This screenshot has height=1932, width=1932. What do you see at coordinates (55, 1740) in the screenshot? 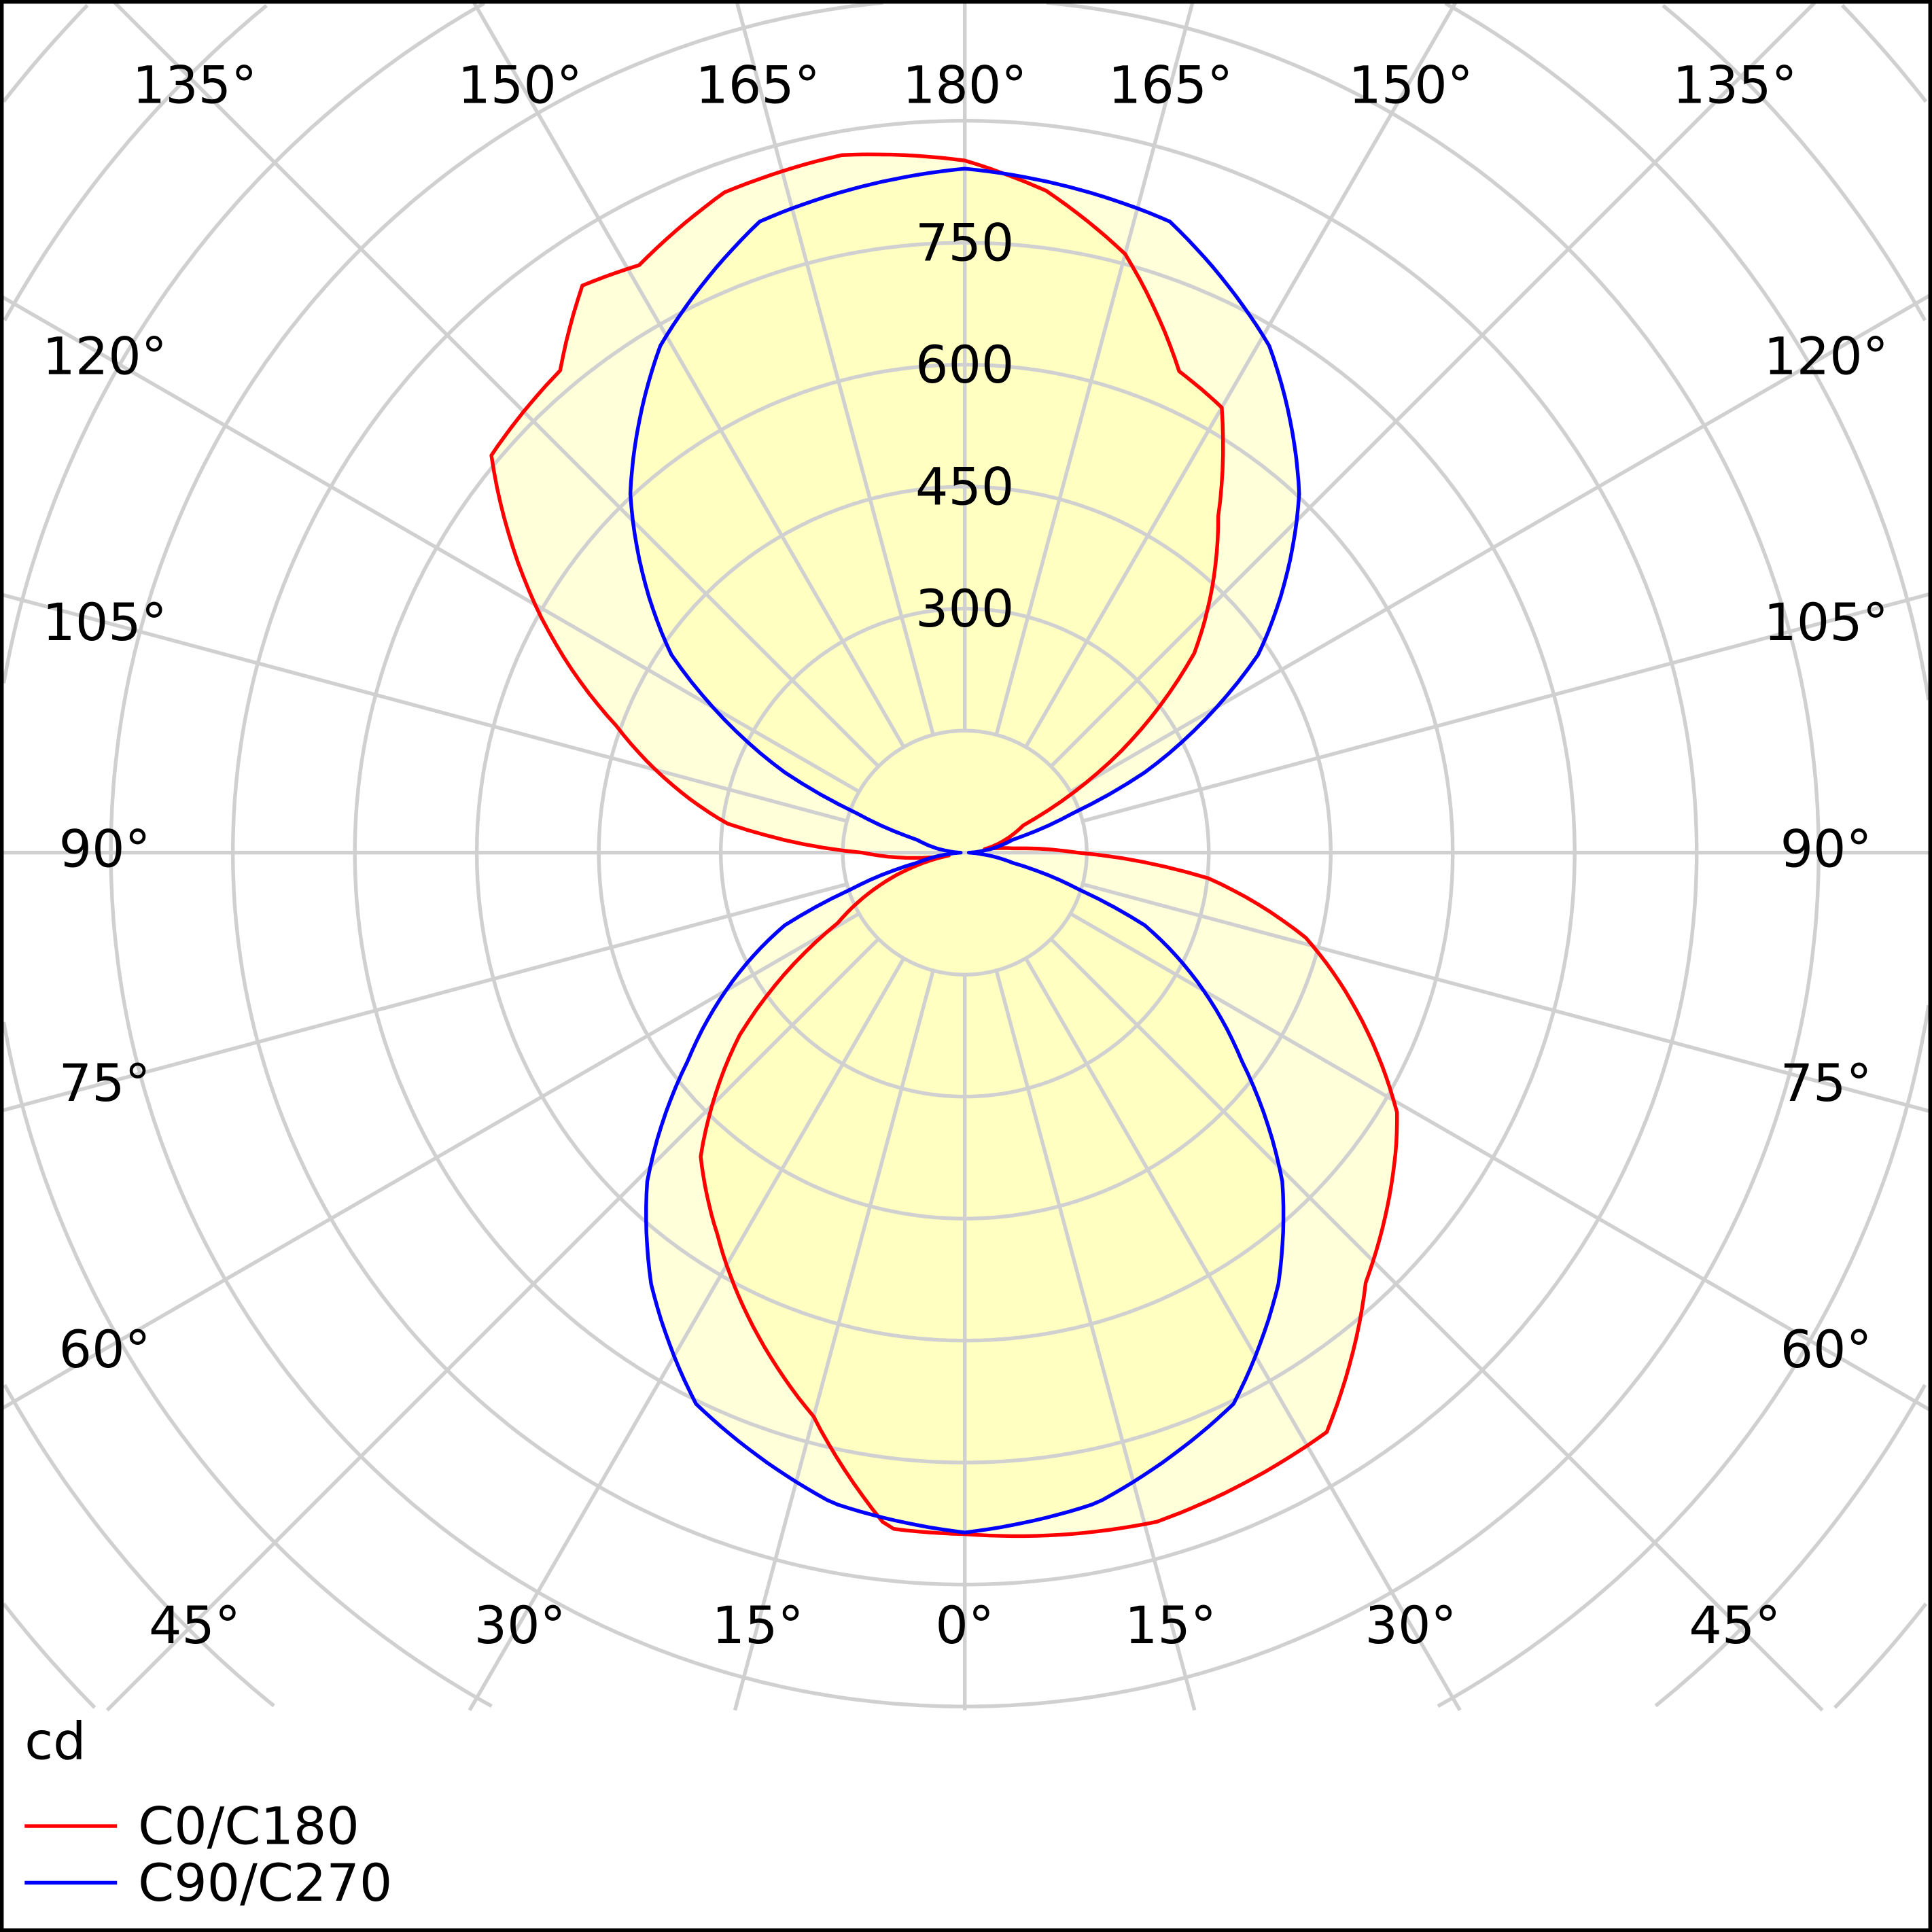
I see `unit-label: cd` at bounding box center [55, 1740].